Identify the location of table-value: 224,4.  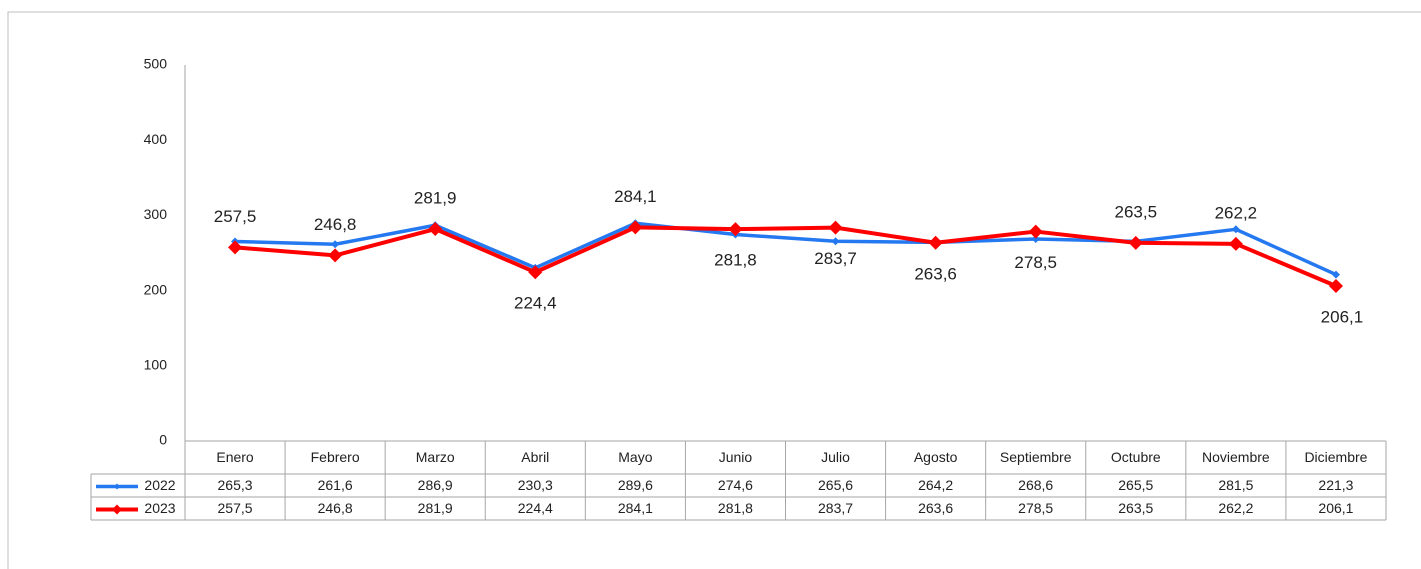
(535, 508).